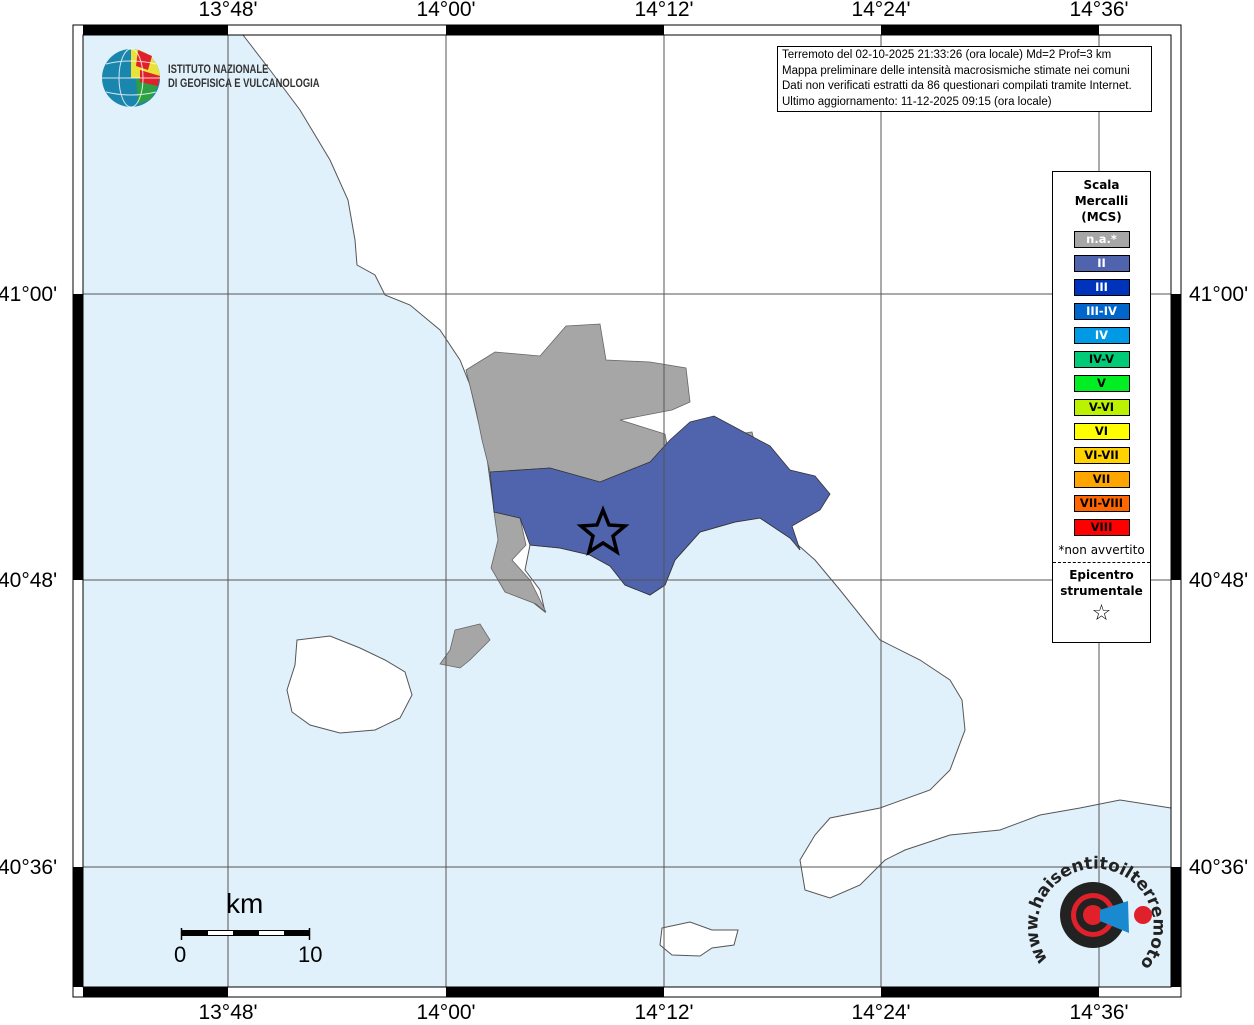 The width and height of the screenshot is (1254, 1025). What do you see at coordinates (1101, 287) in the screenshot?
I see `legend-swatch: III` at bounding box center [1101, 287].